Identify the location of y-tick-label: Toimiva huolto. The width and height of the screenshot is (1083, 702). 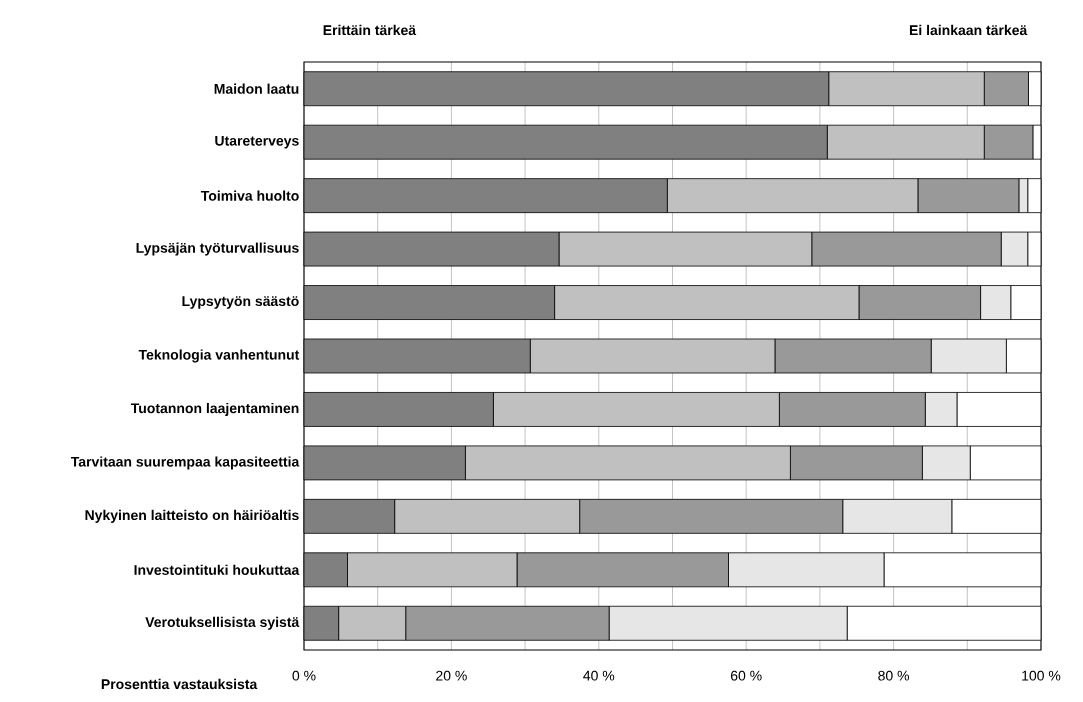
(249, 195).